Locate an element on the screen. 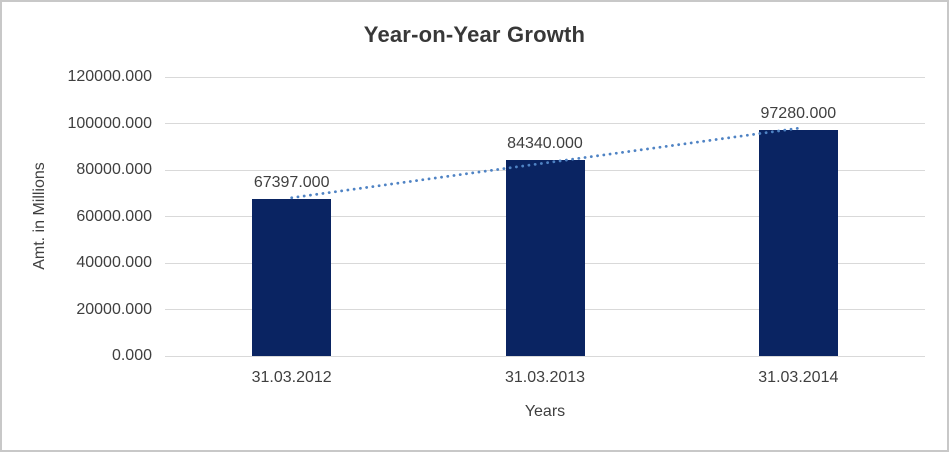 The width and height of the screenshot is (949, 452). bar-data-label: 84340.000 is located at coordinates (545, 143).